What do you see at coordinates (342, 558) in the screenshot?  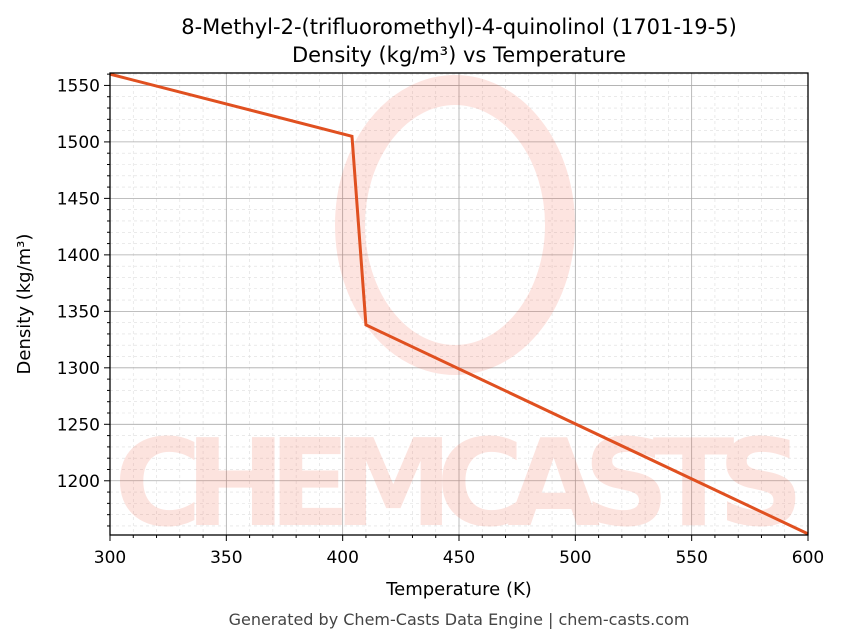 I see `x-tick-label: 400` at bounding box center [342, 558].